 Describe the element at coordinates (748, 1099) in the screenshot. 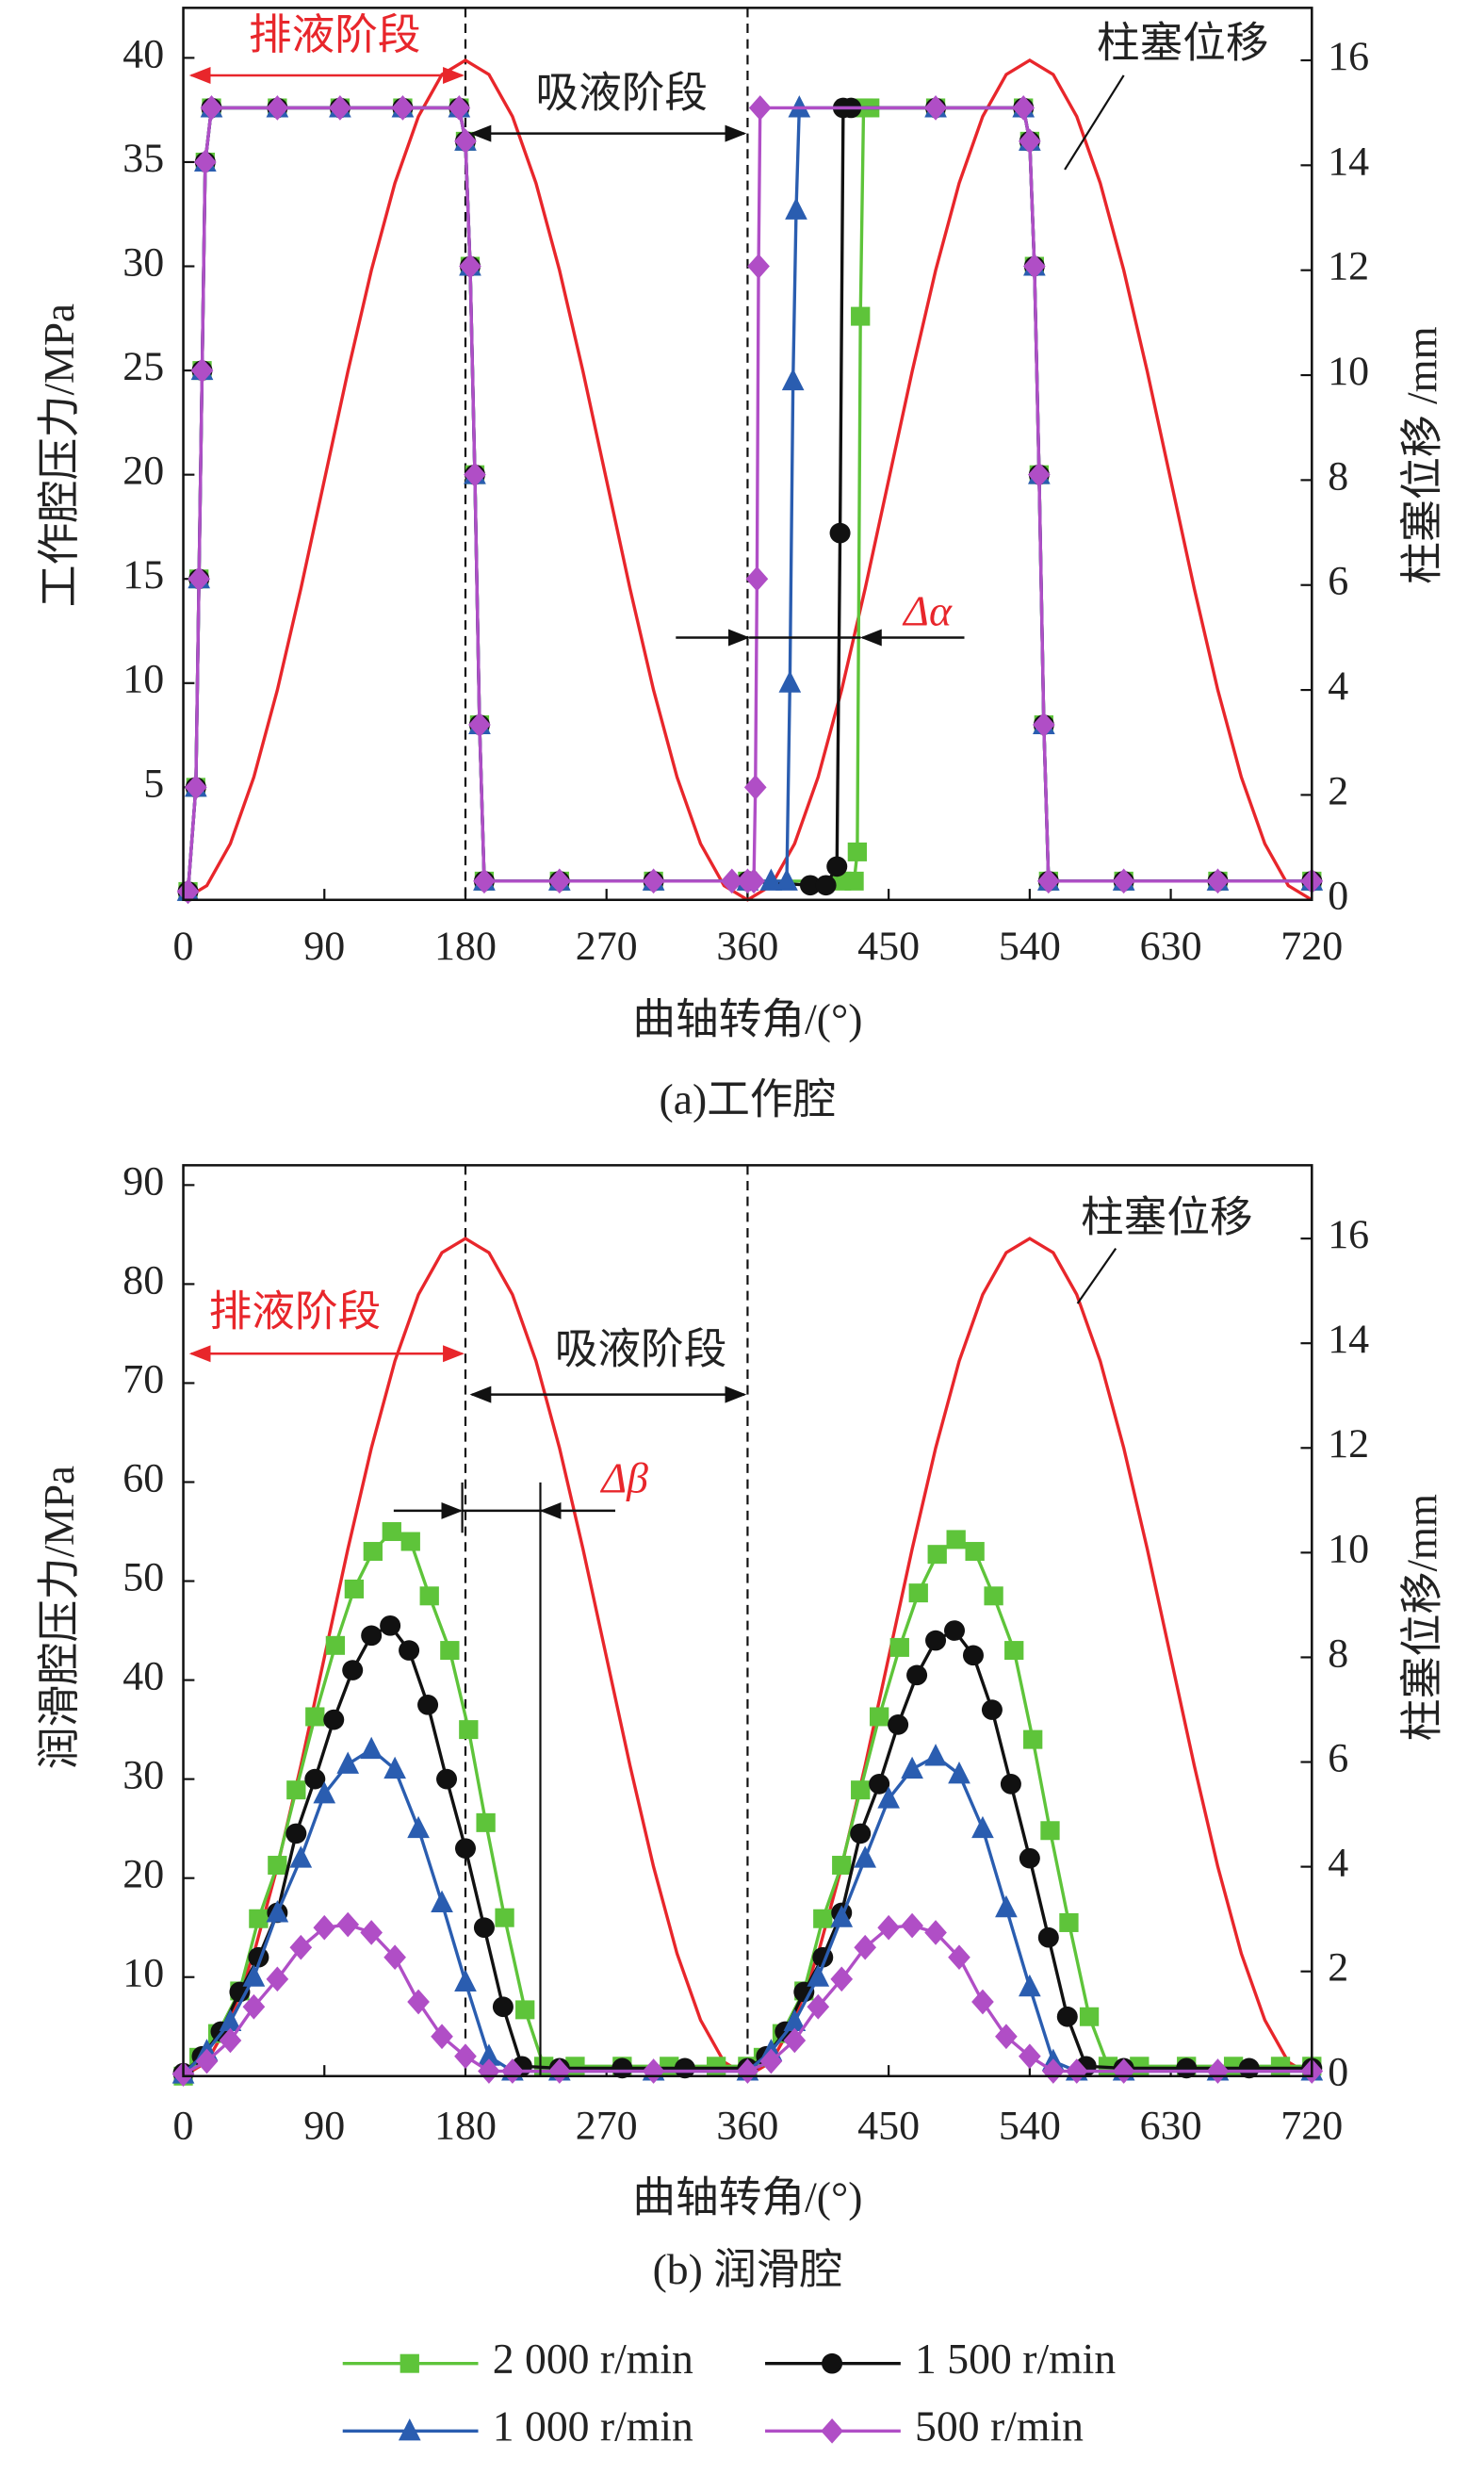

I see `chart-title: (a)工作腔` at that location.